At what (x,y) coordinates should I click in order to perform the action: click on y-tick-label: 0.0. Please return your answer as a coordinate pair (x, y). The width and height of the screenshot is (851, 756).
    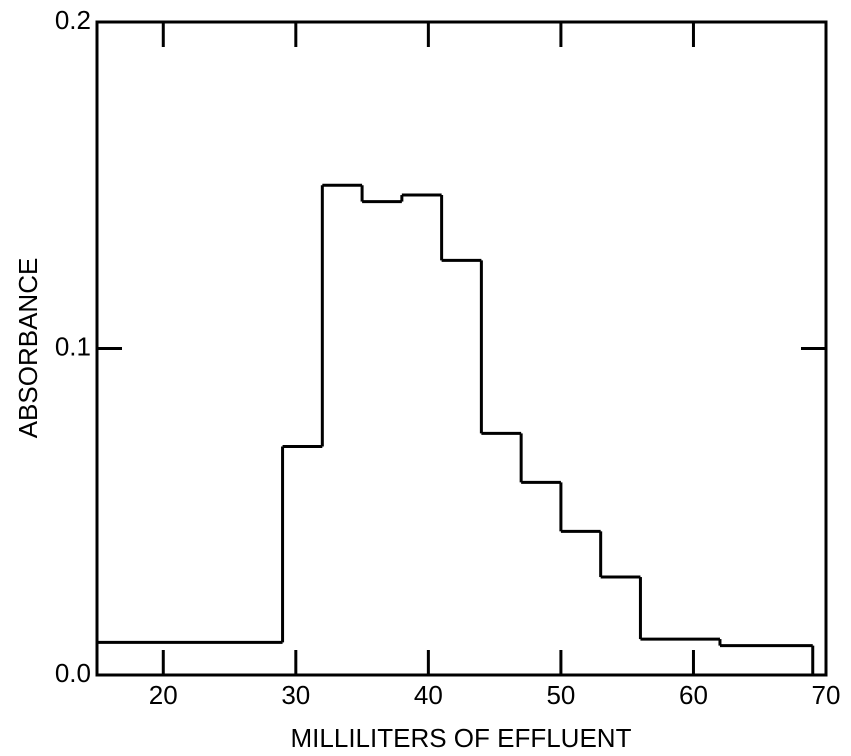
    Looking at the image, I should click on (73, 673).